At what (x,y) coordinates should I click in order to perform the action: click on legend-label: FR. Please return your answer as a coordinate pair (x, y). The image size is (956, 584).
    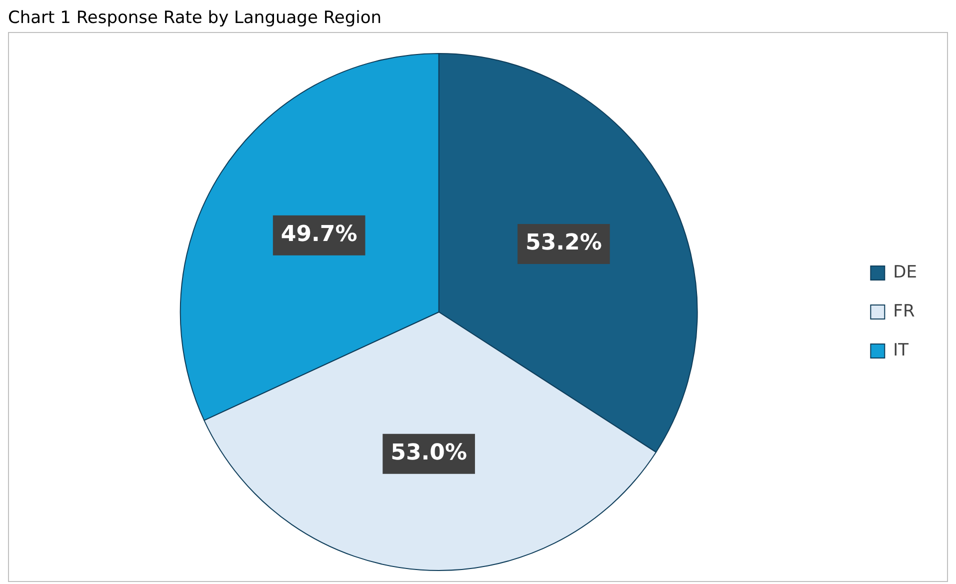
    Looking at the image, I should click on (904, 311).